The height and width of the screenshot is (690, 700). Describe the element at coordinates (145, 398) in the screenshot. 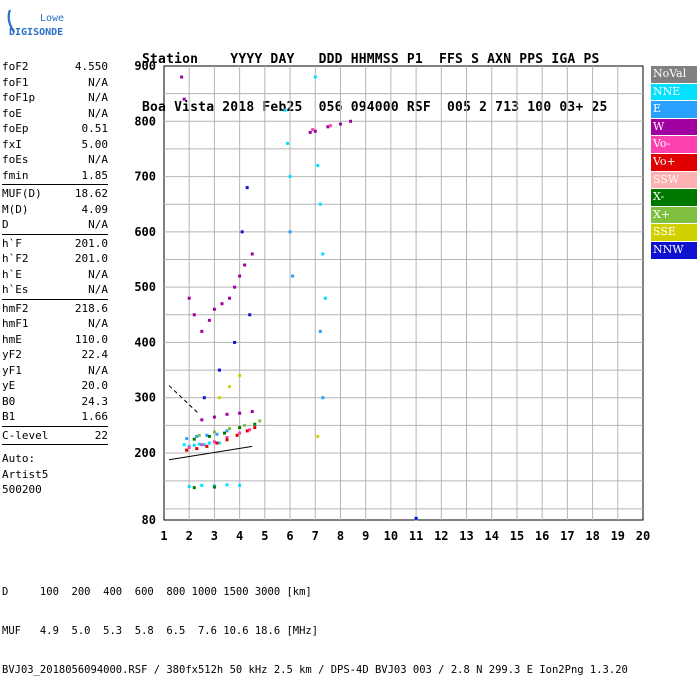

I see `y-tick-label: 300` at that location.